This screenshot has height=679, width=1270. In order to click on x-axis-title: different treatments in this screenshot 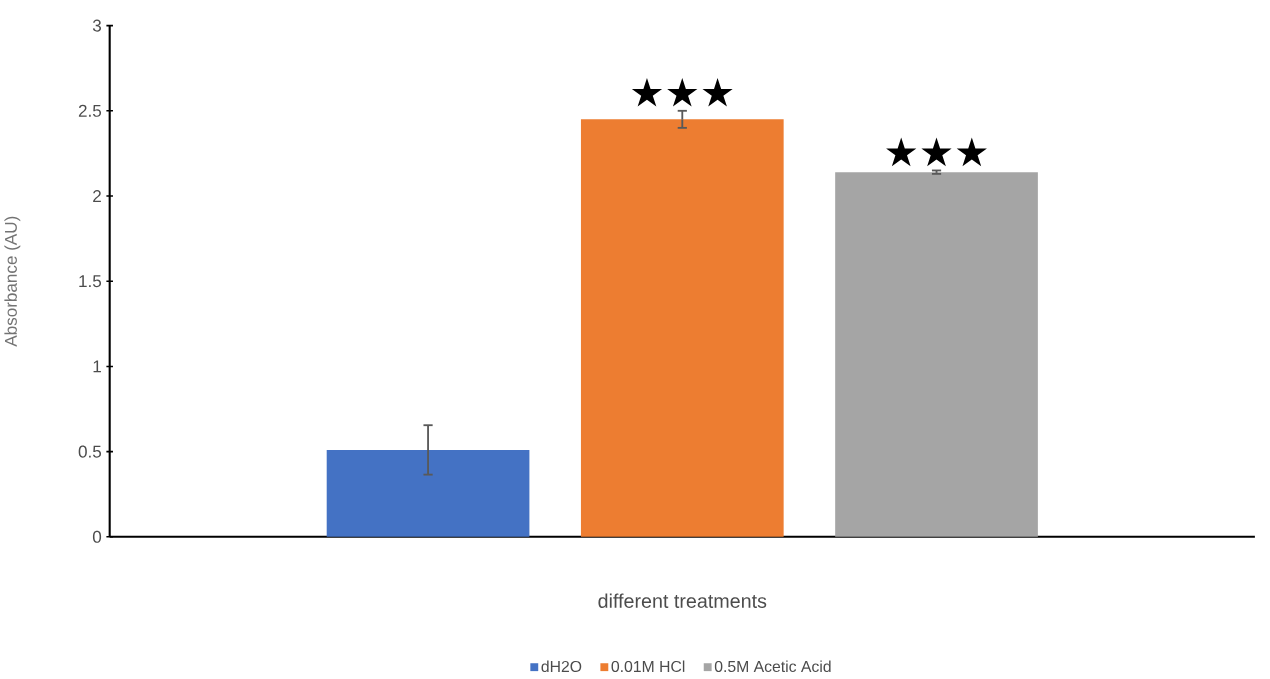, I will do `click(682, 600)`.